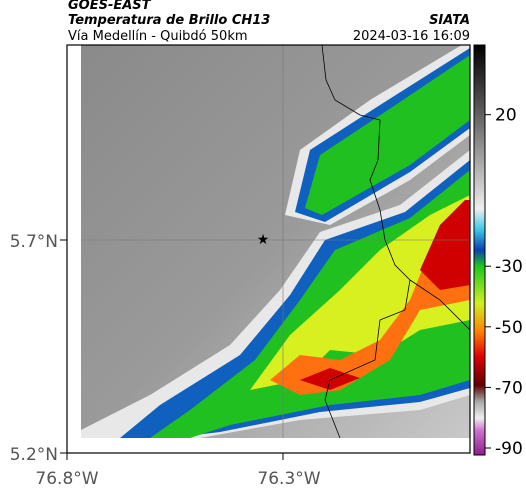  Describe the element at coordinates (509, 449) in the screenshot. I see `colorbar-label: -90` at that location.